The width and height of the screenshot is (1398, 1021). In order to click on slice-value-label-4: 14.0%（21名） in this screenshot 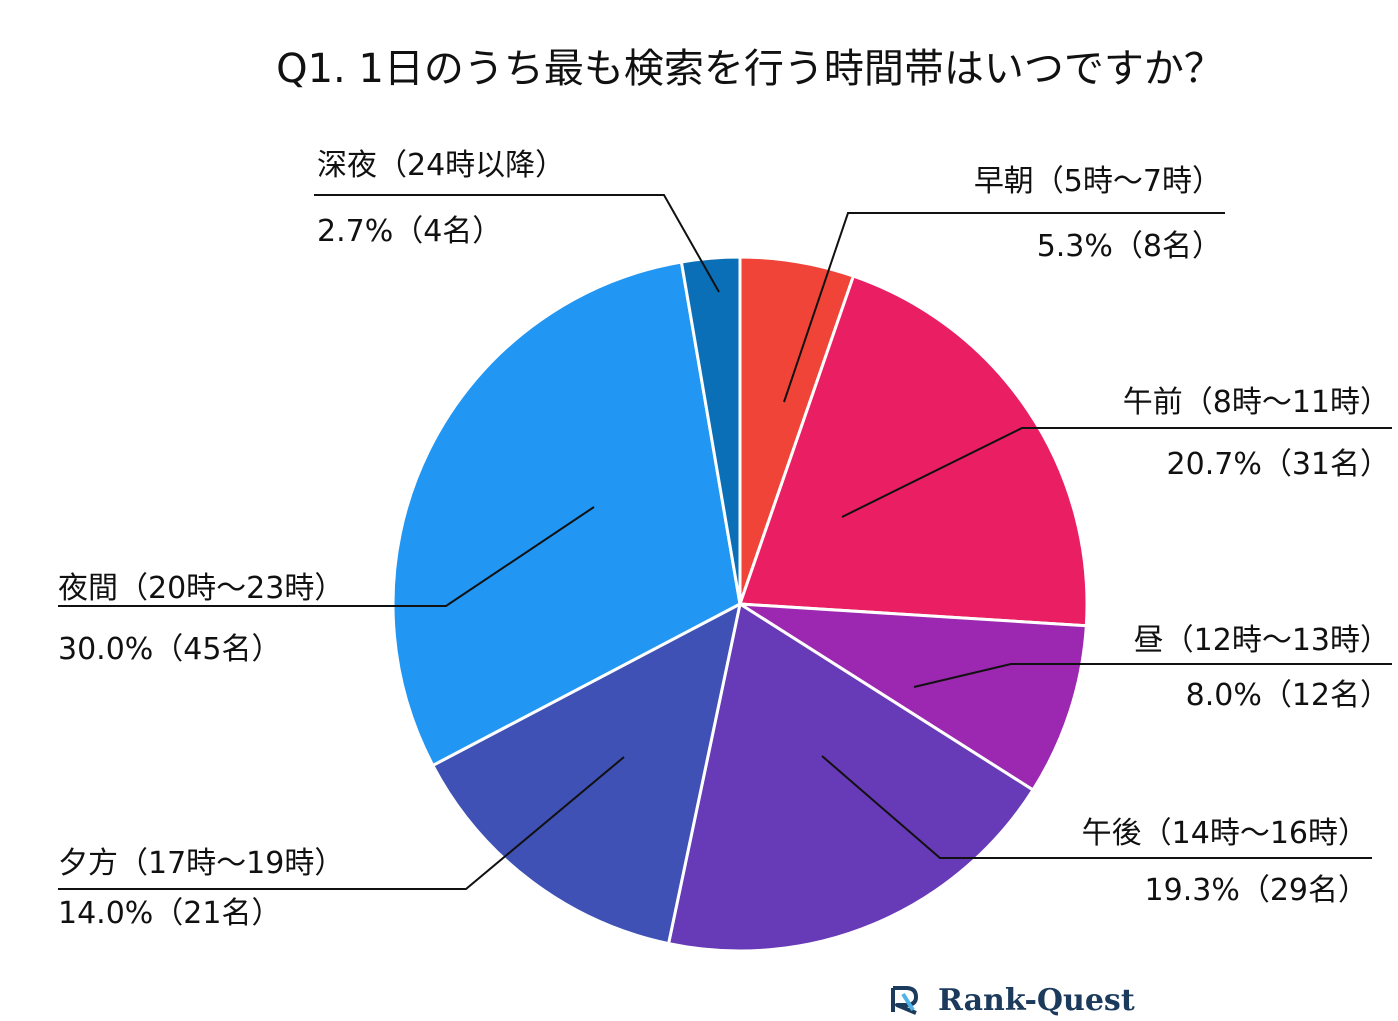, I will do `click(169, 913)`.